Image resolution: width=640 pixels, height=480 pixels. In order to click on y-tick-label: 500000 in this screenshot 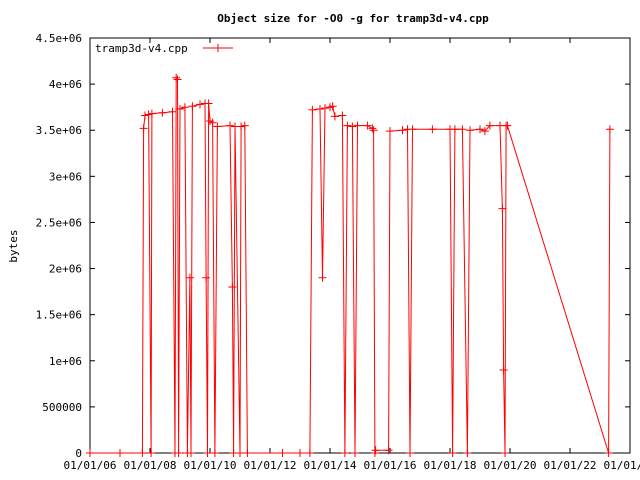, I will do `click(62, 407)`.